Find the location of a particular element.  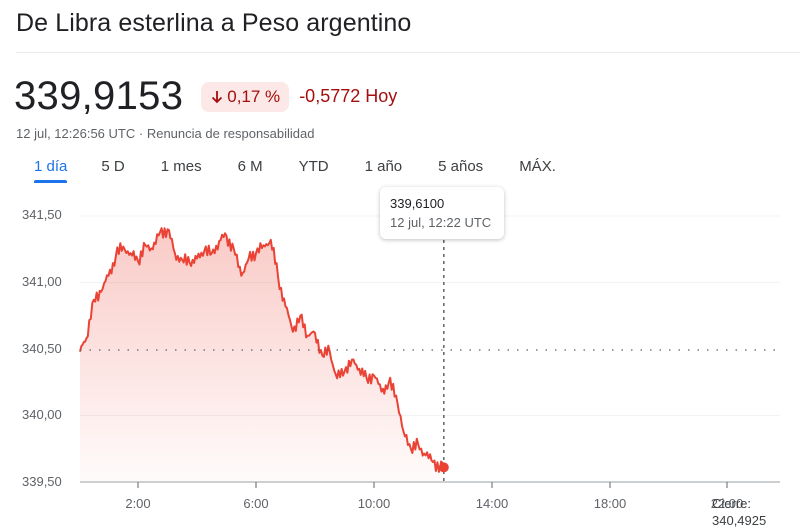

x-tick-label: 22:00 is located at coordinates (727, 503).